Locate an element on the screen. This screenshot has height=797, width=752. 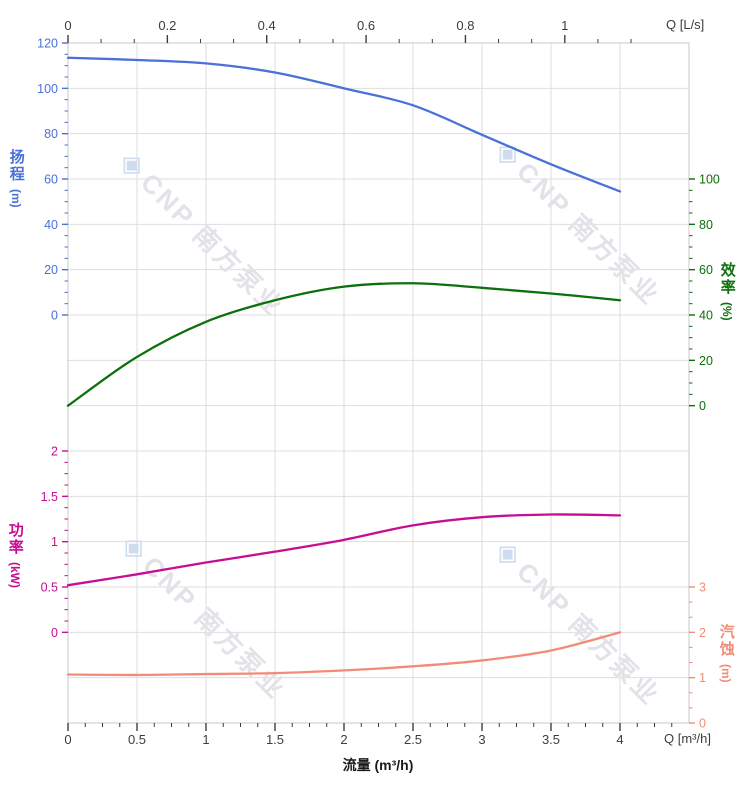
npsh-axis-unit: (m) is located at coordinates (726, 673).